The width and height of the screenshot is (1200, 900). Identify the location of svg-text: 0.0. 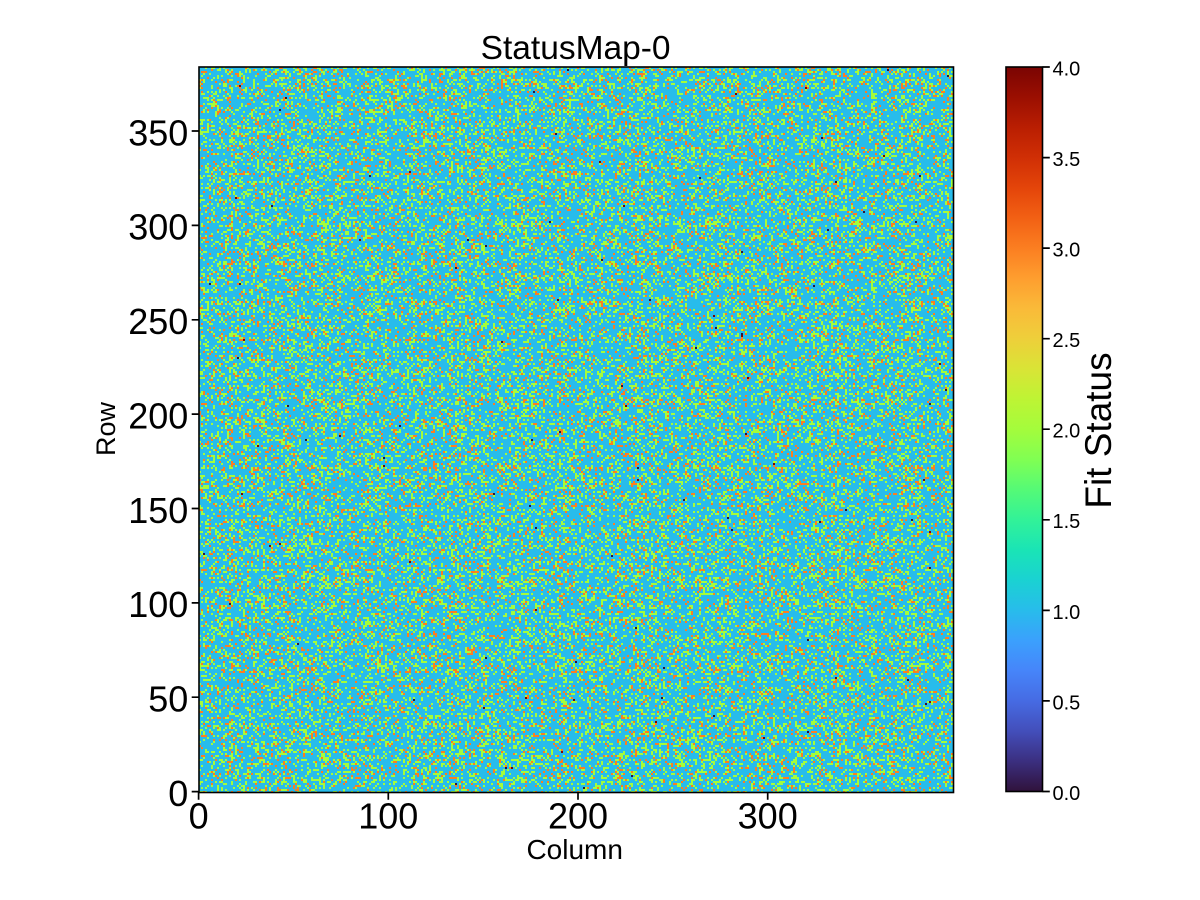
(1067, 794).